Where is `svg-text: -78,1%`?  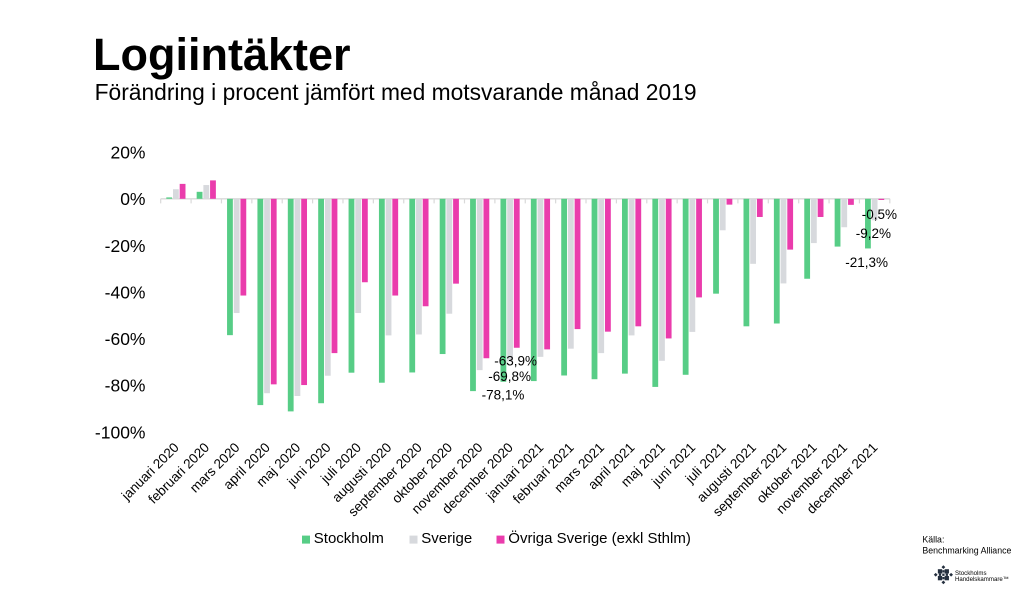 svg-text: -78,1% is located at coordinates (503, 394).